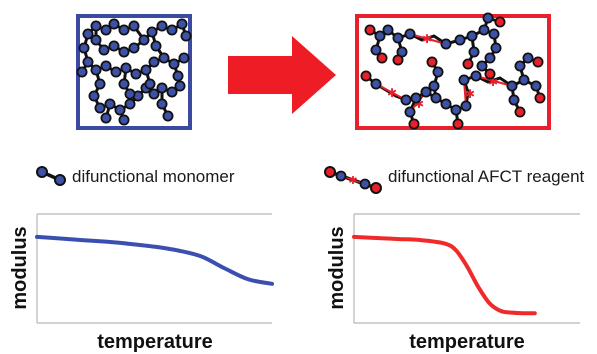 Image resolution: width=597 pixels, height=354 pixels. Describe the element at coordinates (153, 176) in the screenshot. I see `legend-monomer-label: difunctional monomer` at that location.